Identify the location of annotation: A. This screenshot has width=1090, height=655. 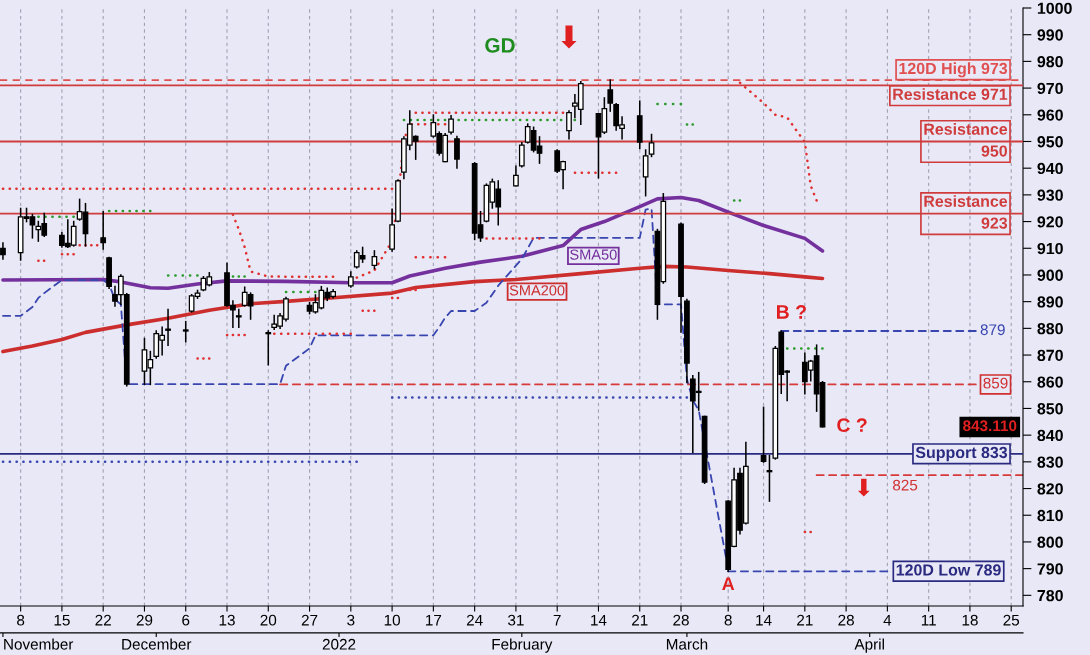
(728, 583).